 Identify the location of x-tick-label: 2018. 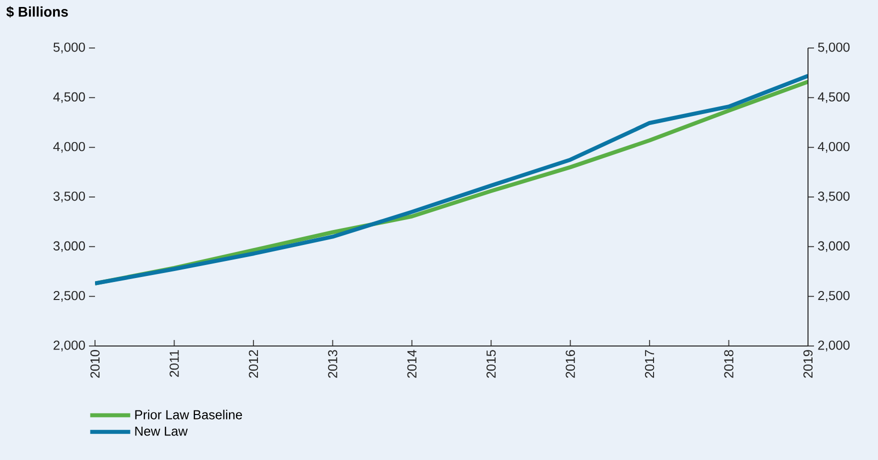
(729, 364).